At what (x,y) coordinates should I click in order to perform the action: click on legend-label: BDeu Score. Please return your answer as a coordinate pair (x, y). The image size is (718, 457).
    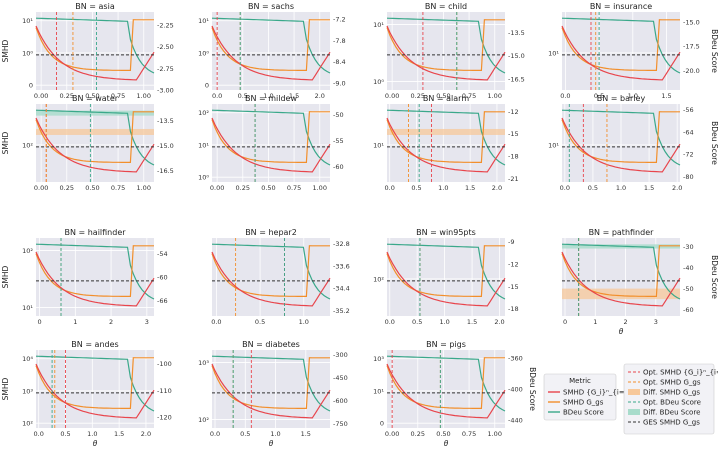
    Looking at the image, I should click on (583, 413).